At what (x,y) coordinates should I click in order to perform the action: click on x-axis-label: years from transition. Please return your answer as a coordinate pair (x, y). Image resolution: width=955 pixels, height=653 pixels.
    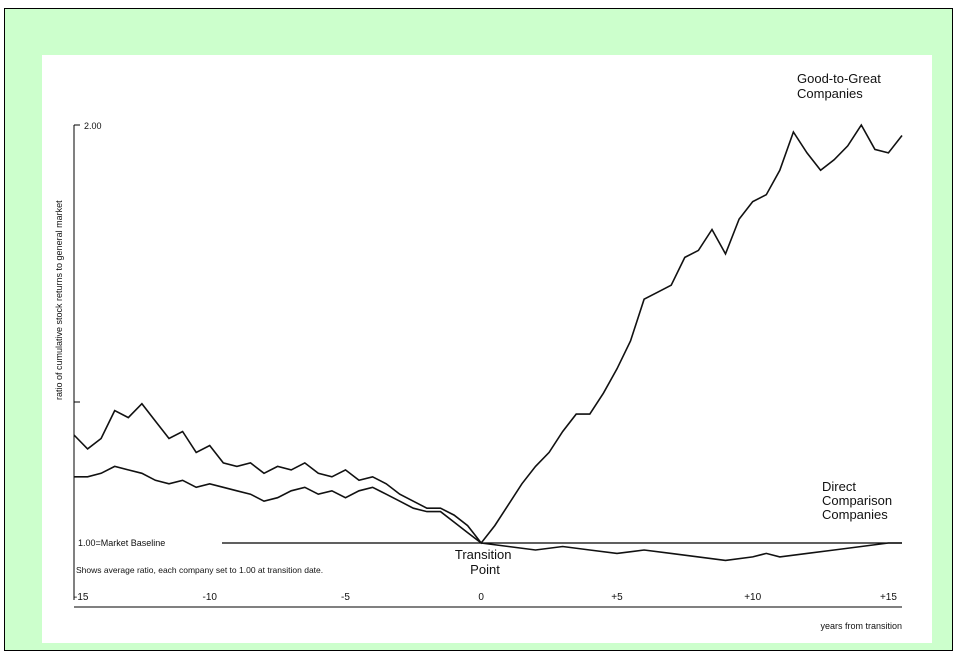
    Looking at the image, I should click on (861, 626).